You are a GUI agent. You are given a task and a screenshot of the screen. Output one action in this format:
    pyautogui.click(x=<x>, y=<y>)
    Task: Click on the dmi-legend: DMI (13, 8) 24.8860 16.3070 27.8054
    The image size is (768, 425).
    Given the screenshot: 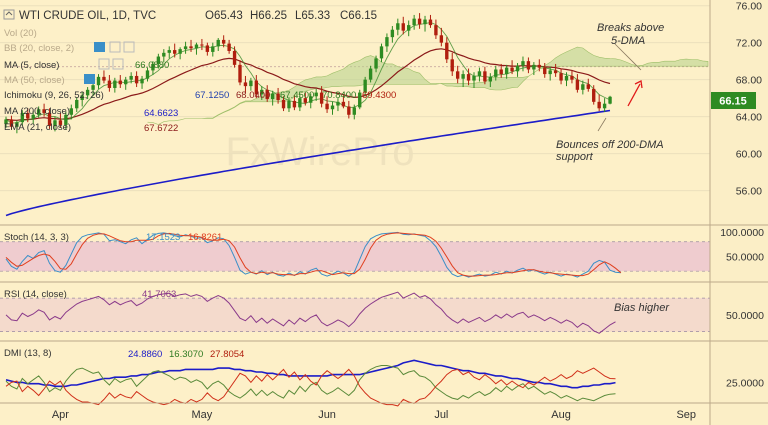 What is the action you would take?
    pyautogui.click(x=124, y=354)
    